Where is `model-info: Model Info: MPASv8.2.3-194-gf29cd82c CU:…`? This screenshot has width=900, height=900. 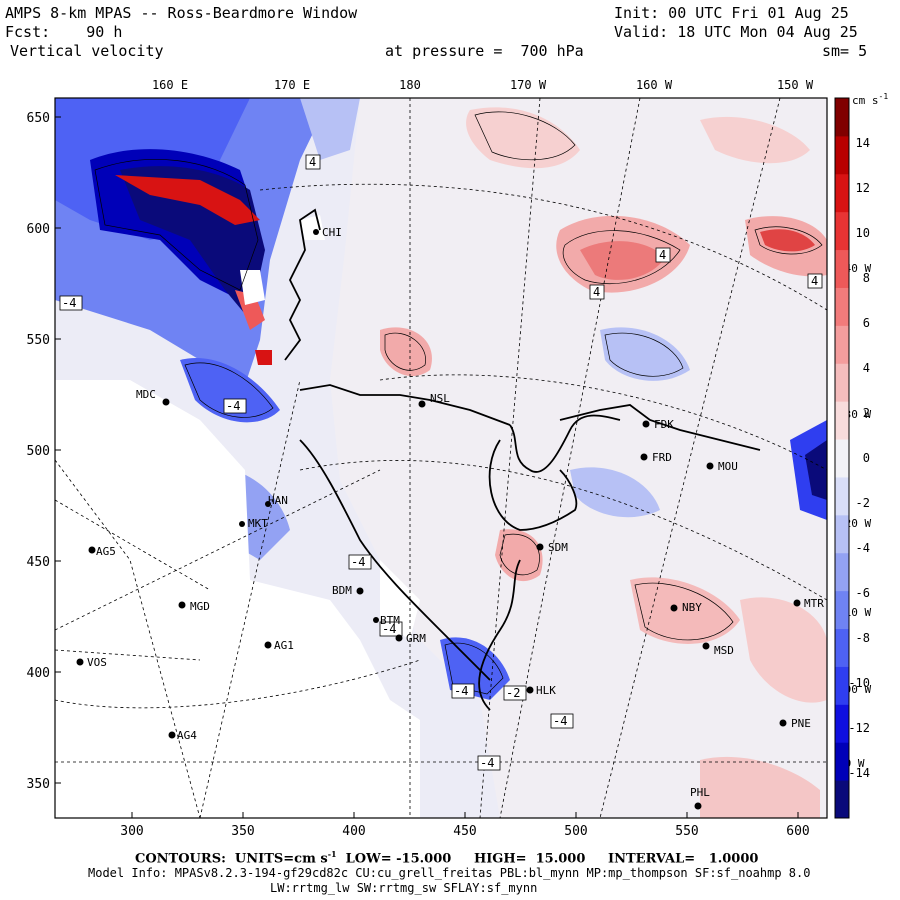
model-info: Model Info: MPASv8.2.3-194-gf29cd82c CU:… is located at coordinates (449, 873).